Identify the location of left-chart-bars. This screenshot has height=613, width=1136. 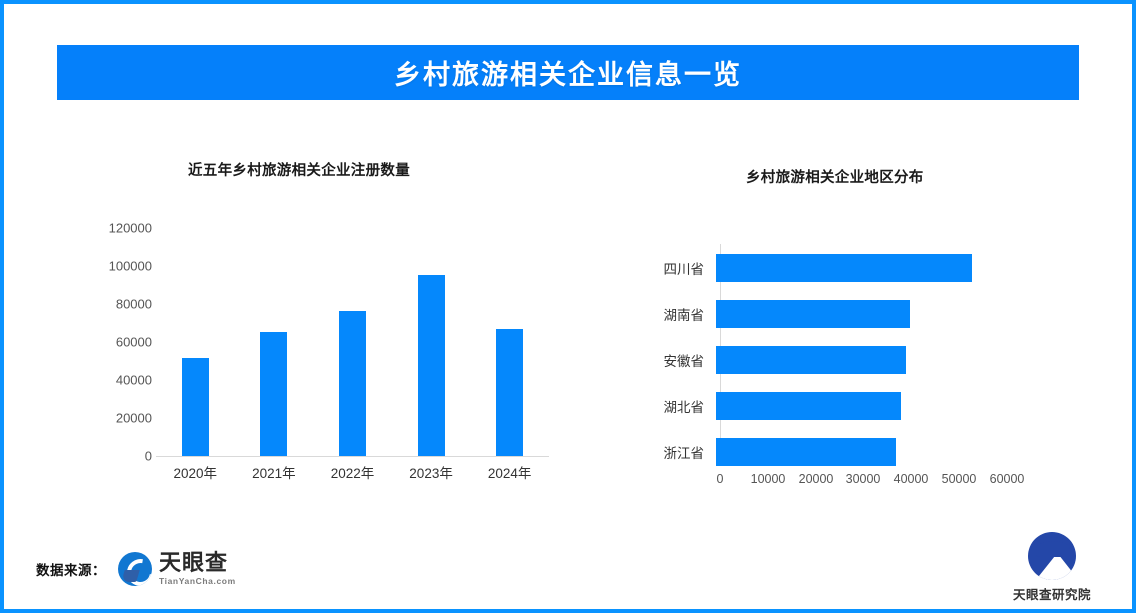
(352, 342).